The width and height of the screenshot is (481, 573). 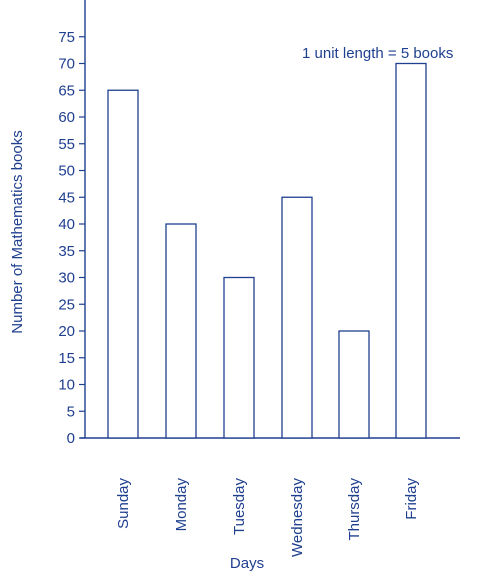 What do you see at coordinates (411, 250) in the screenshot?
I see `bar-friday` at bounding box center [411, 250].